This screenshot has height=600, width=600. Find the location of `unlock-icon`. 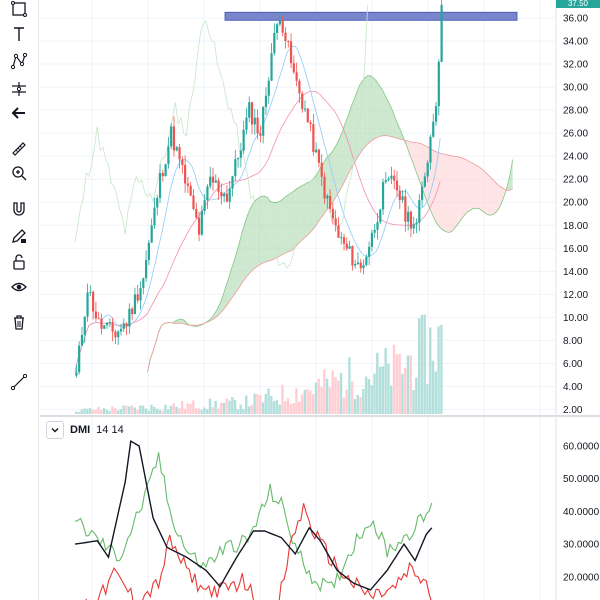

unlock-icon is located at coordinates (19, 262).